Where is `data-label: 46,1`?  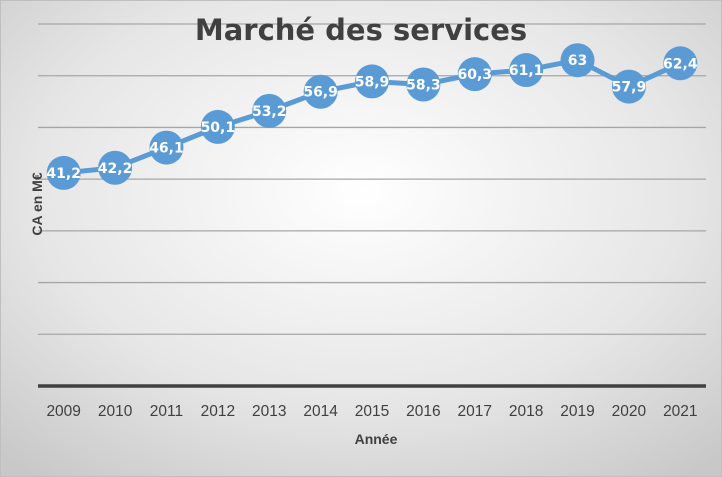
data-label: 46,1 is located at coordinates (166, 149).